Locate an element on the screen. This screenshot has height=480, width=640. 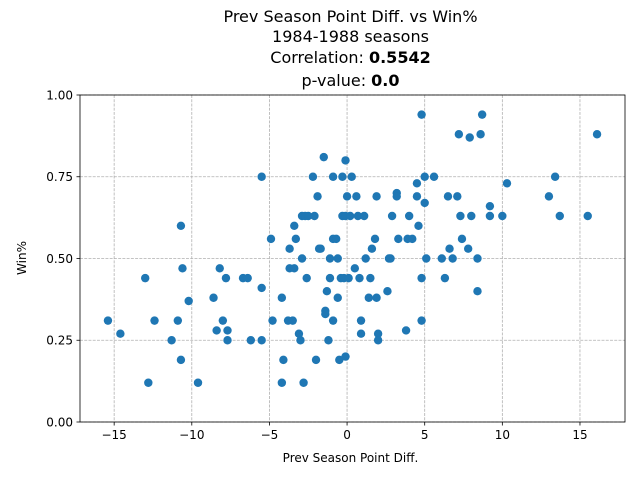
pvalue-label: p-value: is located at coordinates (336, 80).